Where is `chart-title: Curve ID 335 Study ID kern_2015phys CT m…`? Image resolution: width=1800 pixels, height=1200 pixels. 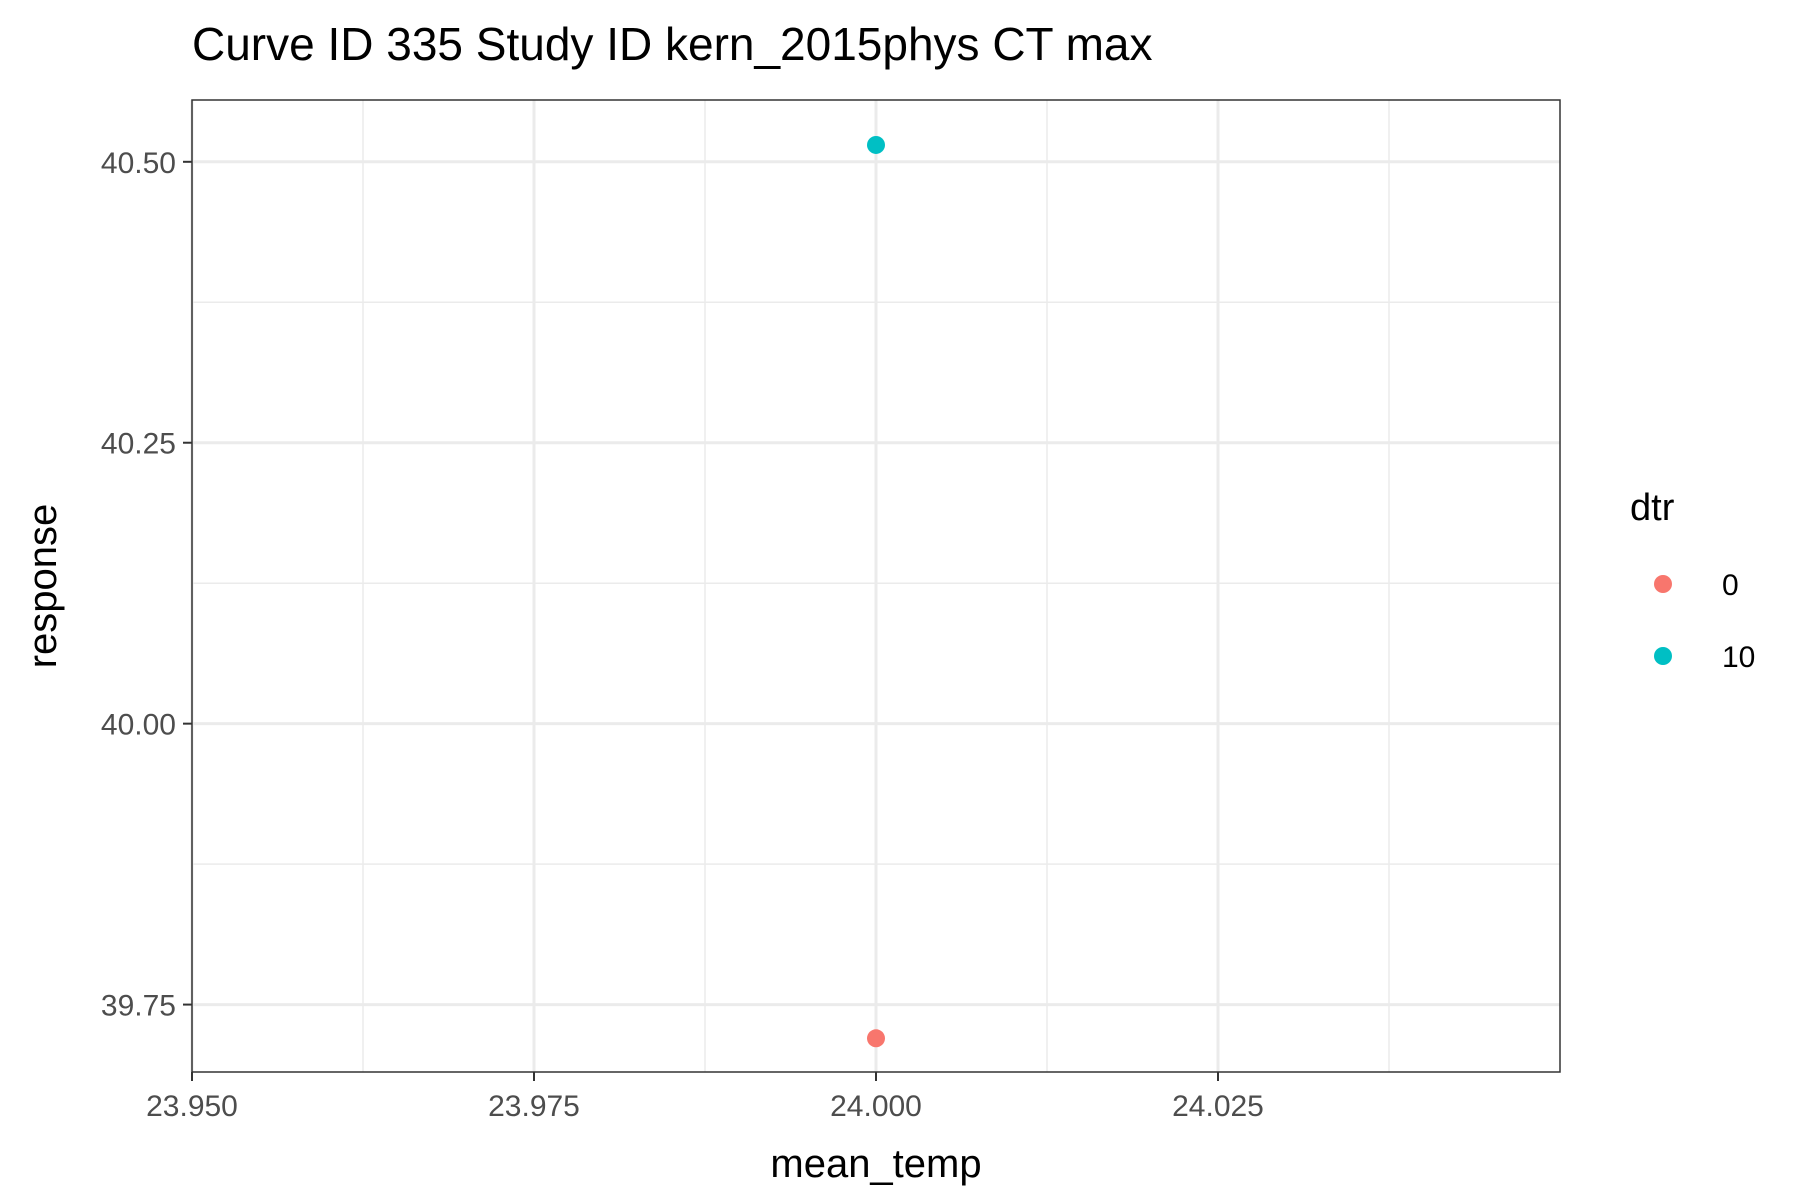
chart-title: Curve ID 335 Study ID kern_2015phys CT m… is located at coordinates (672, 44).